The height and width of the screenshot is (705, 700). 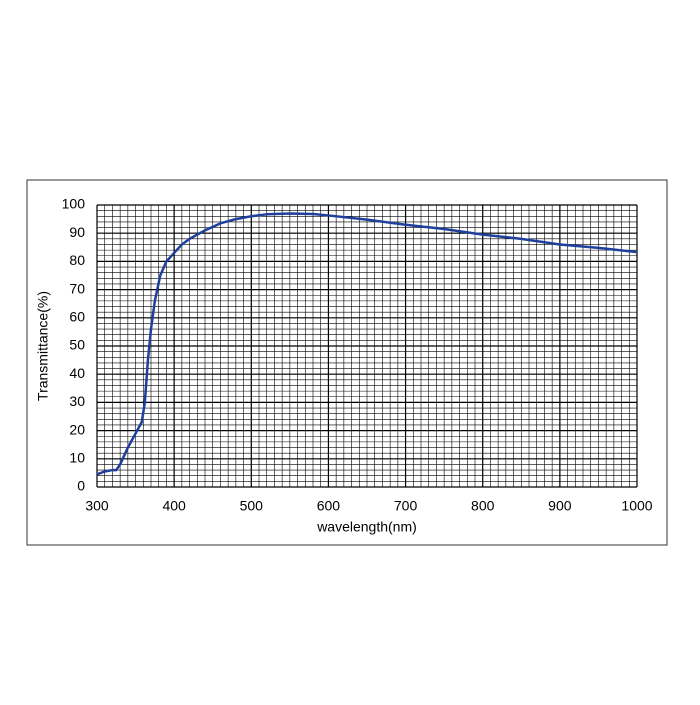 I want to click on y-tick-label: 60, so click(x=77, y=317).